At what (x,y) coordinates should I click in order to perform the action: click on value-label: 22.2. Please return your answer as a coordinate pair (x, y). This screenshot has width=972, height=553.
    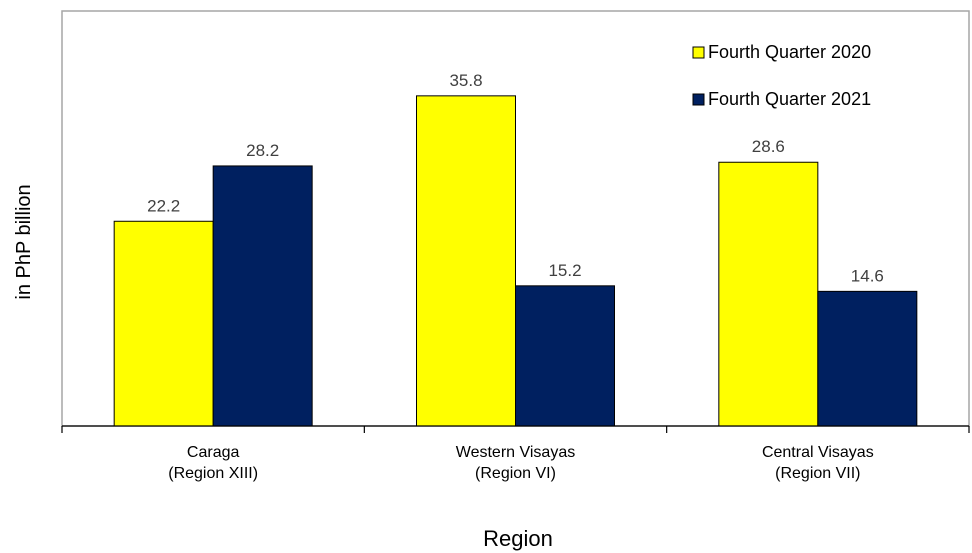
    Looking at the image, I should click on (163, 205).